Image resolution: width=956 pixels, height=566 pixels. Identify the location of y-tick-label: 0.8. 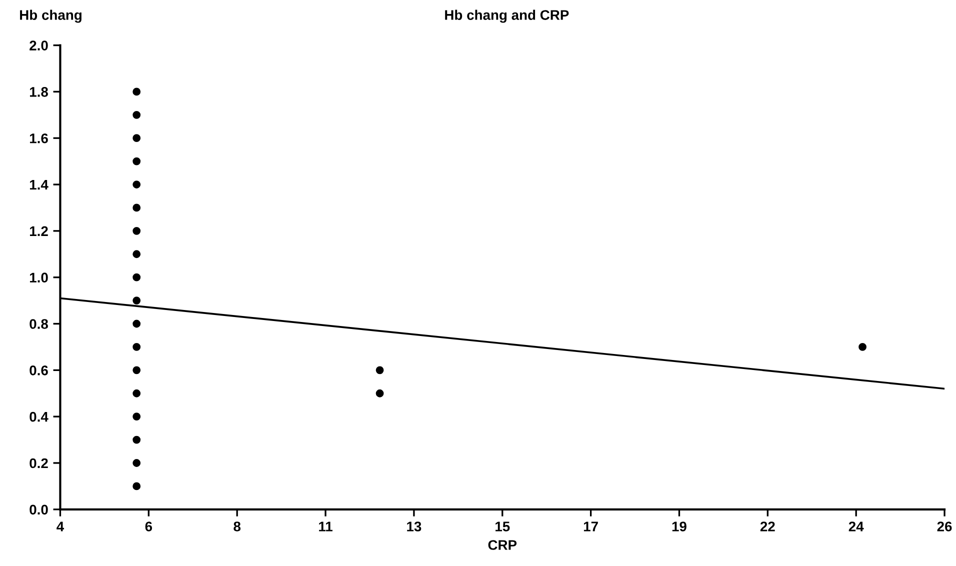
(39, 324).